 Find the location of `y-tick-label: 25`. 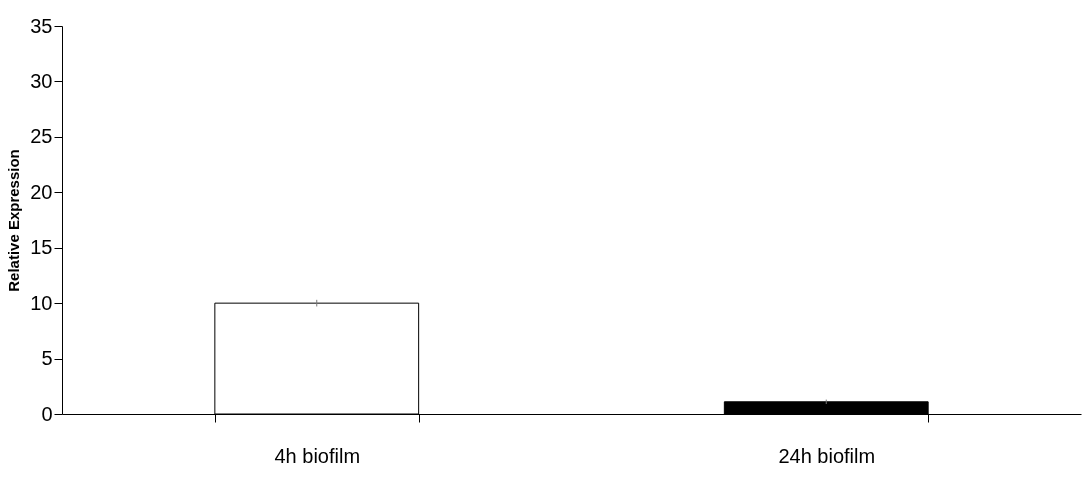

y-tick-label: 25 is located at coordinates (41, 136).